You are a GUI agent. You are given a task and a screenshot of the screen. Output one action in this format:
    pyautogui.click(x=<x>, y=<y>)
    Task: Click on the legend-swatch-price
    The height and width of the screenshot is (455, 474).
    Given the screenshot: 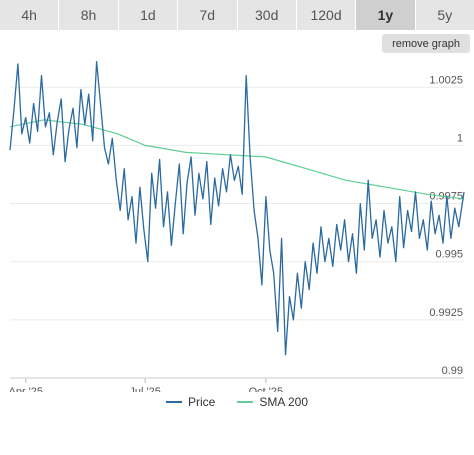 What is the action you would take?
    pyautogui.click(x=173, y=402)
    